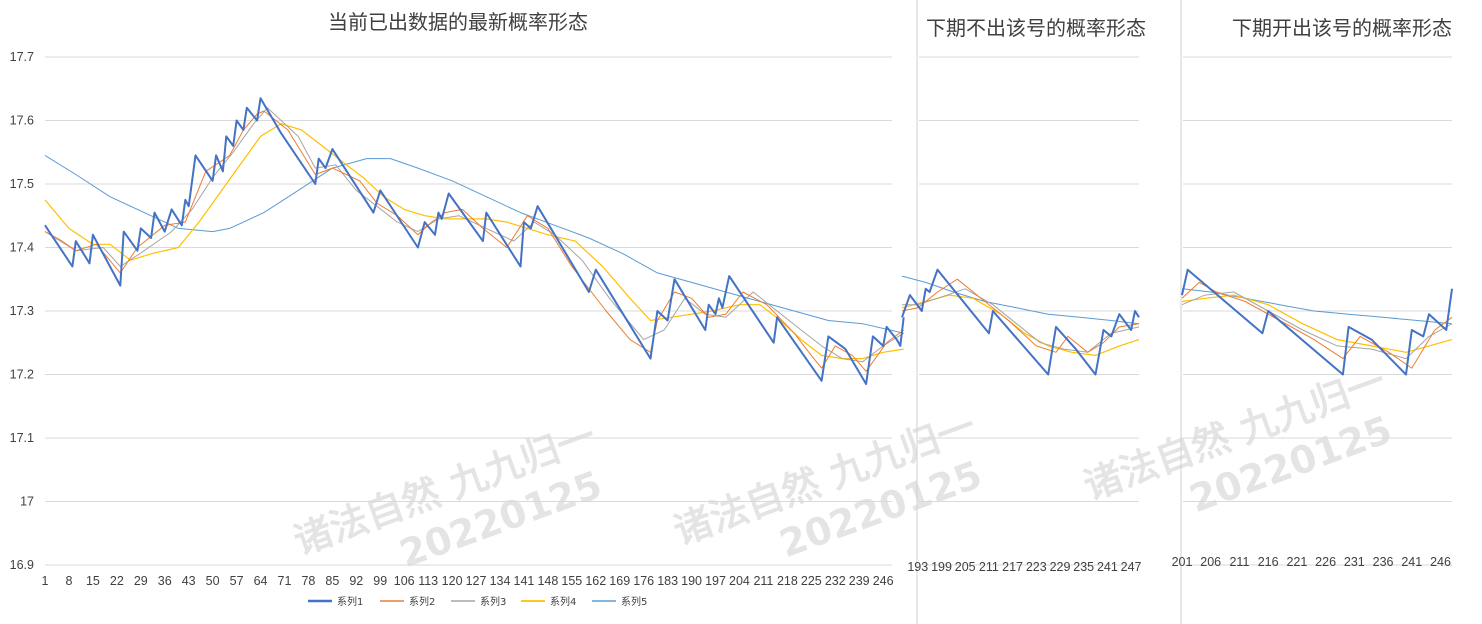 This screenshot has height=624, width=1482. What do you see at coordinates (1210, 562) in the screenshot?
I see `x-tick-label: 206` at bounding box center [1210, 562].